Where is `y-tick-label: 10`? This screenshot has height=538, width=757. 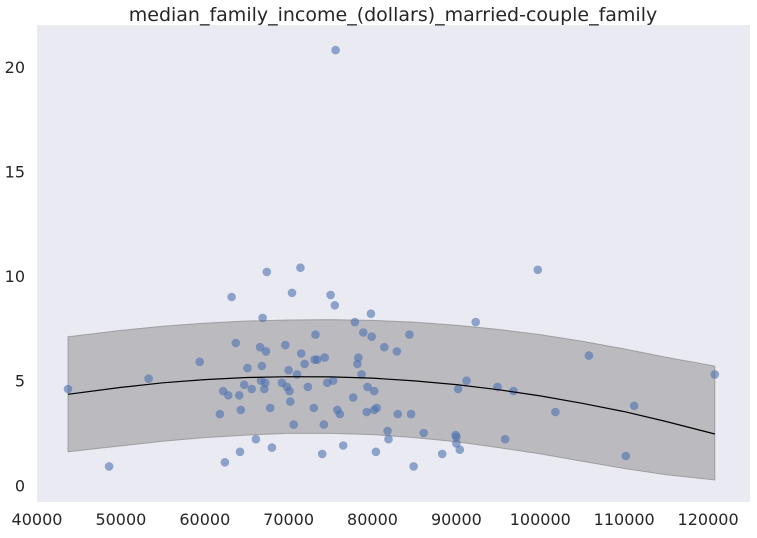
y-tick-label: 10 is located at coordinates (15, 276).